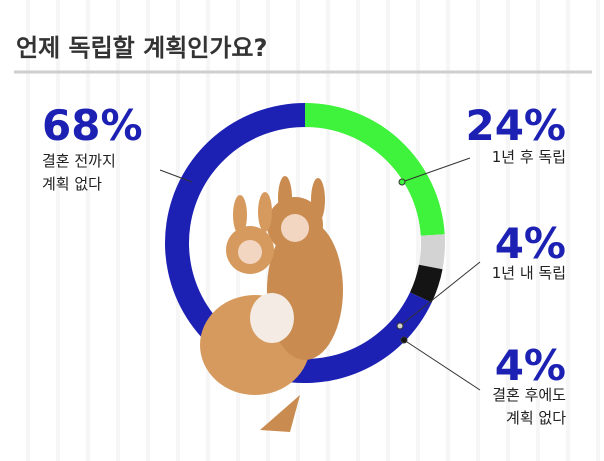  Describe the element at coordinates (271, 304) in the screenshot. I see `illustration` at that location.